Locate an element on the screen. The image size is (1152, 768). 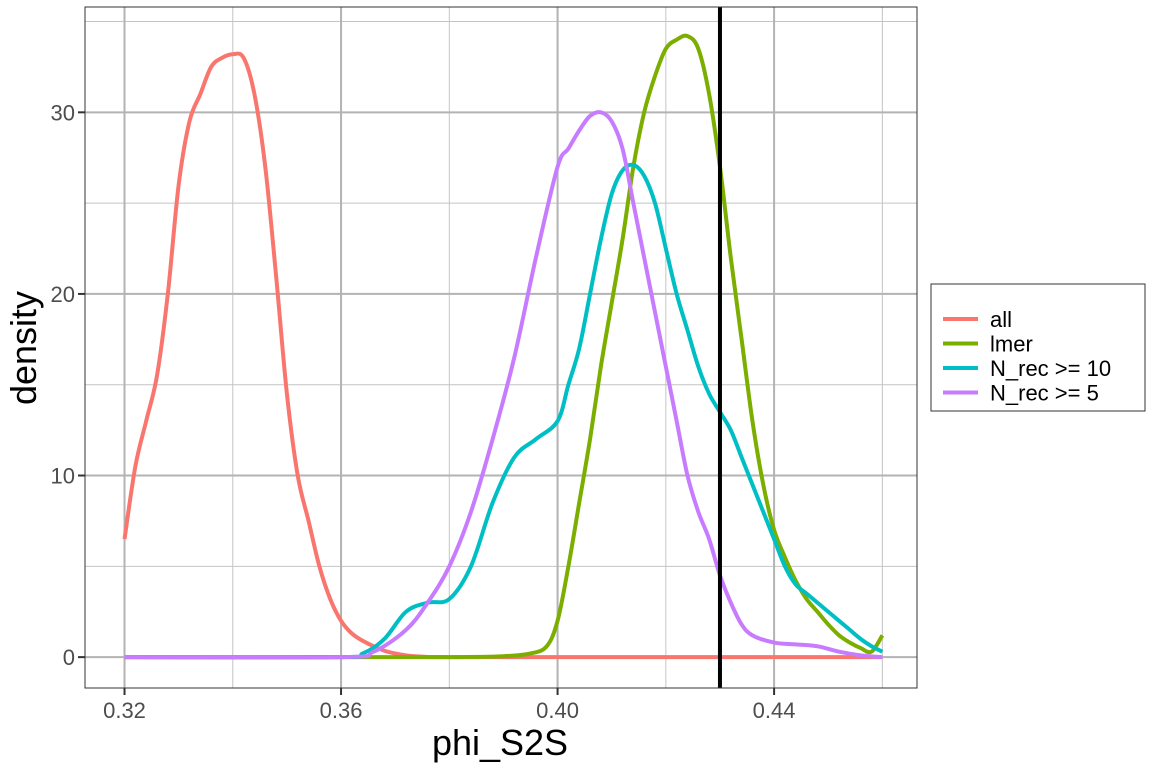
x-tick-label: 0.36 is located at coordinates (341, 710).